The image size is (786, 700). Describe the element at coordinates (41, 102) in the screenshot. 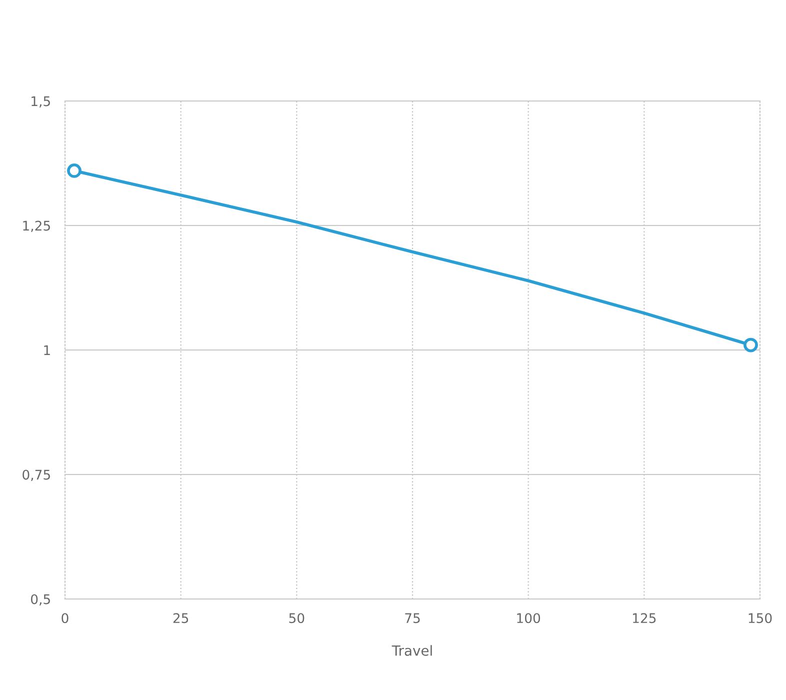

I see `y-tick-label: 1,5` at that location.